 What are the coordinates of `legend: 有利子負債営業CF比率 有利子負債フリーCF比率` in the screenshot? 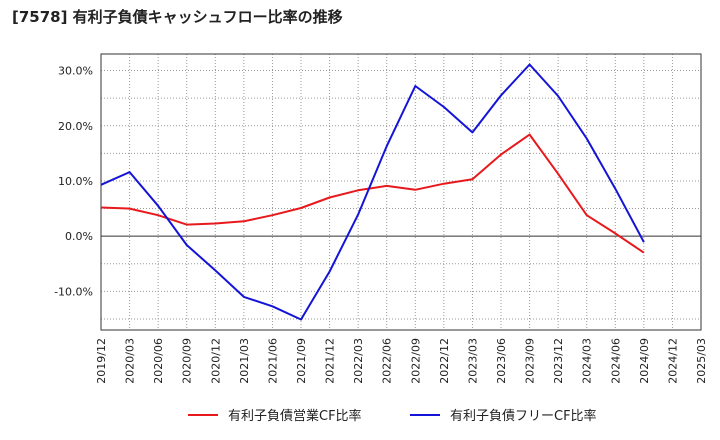 It's located at (392, 416).